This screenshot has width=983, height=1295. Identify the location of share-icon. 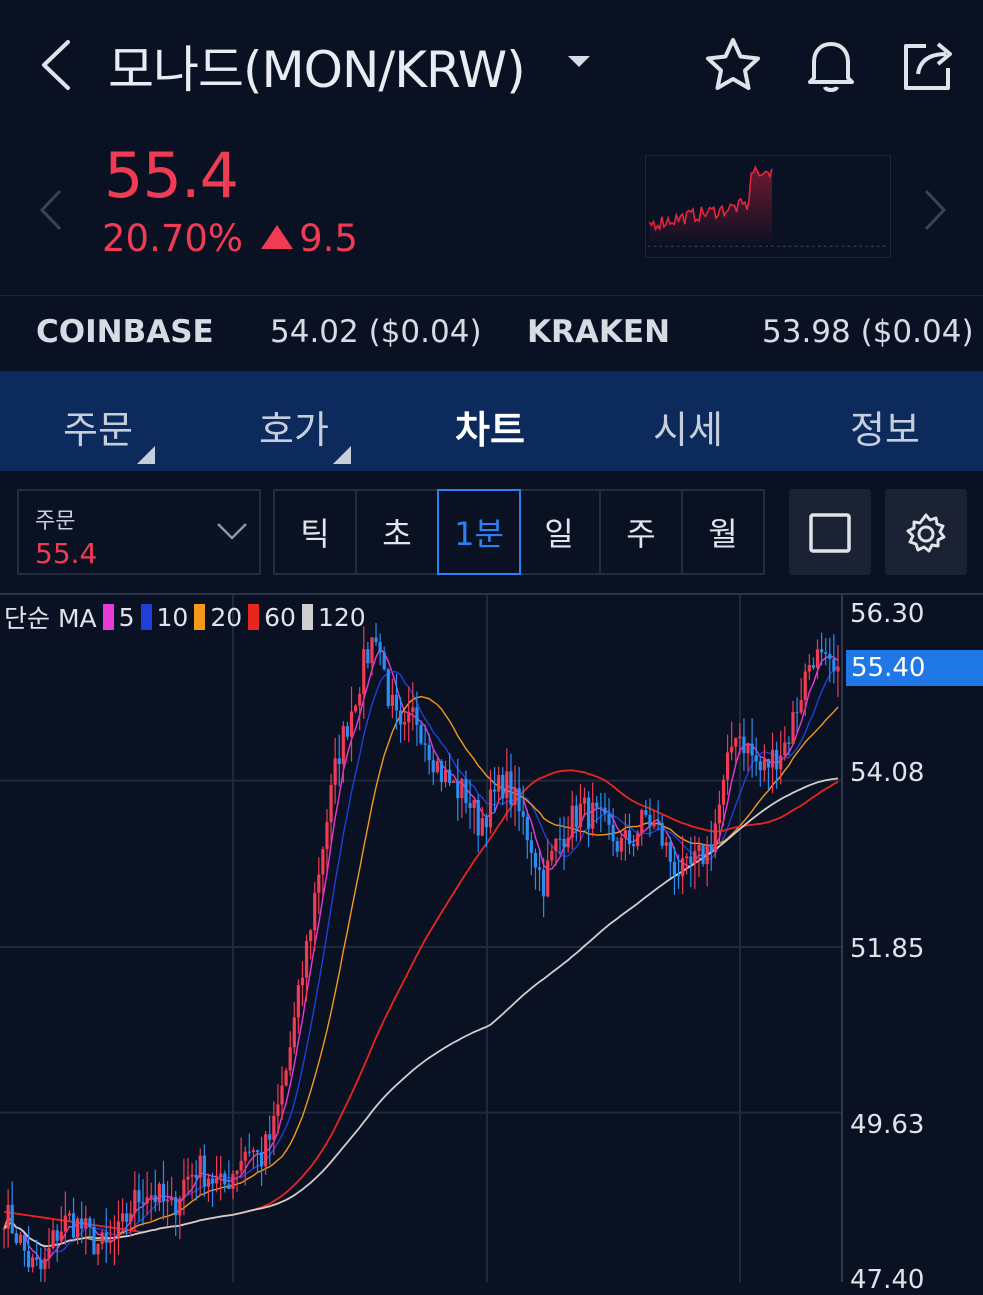
(929, 65).